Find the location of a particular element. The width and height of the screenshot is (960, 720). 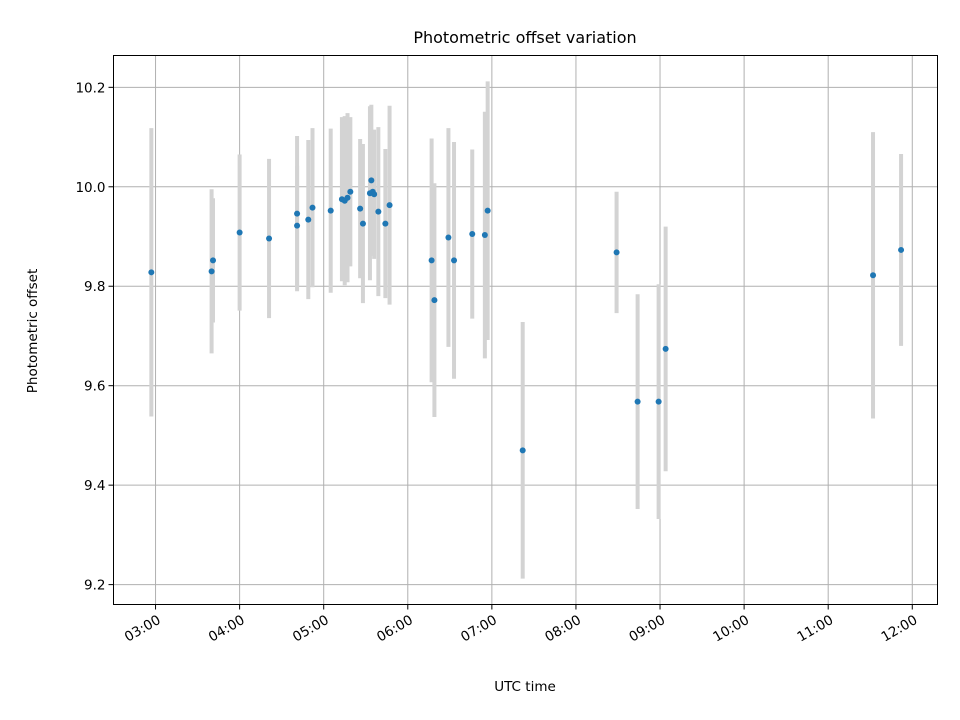

y-axis-label: Photometric offset is located at coordinates (33, 331).